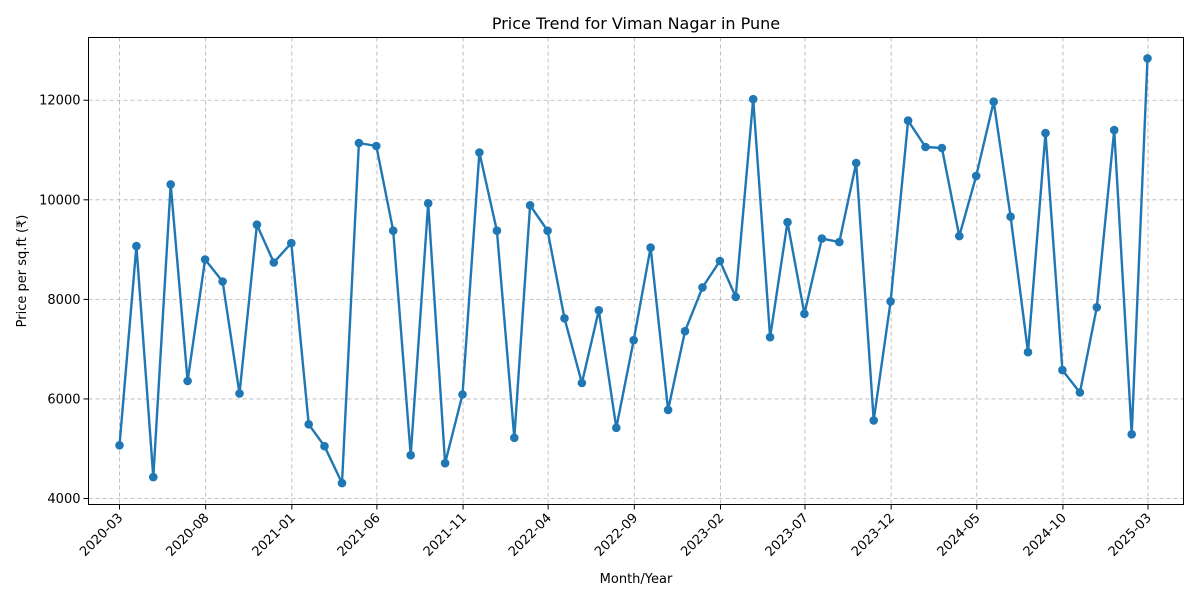 This screenshot has width=1200, height=600. Describe the element at coordinates (63, 399) in the screenshot. I see `y-tick-label: 6000` at that location.